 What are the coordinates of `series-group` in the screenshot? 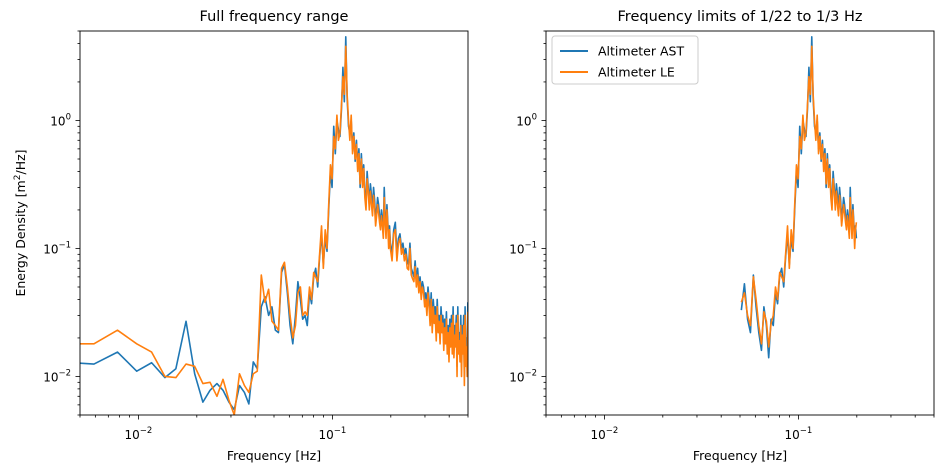 It's located at (799, 197).